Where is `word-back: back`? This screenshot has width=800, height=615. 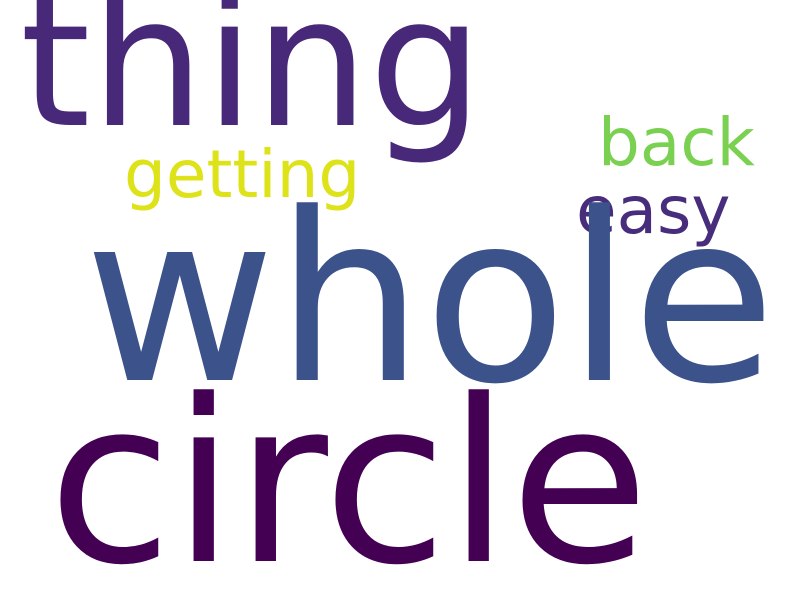 word-back: back is located at coordinates (676, 142).